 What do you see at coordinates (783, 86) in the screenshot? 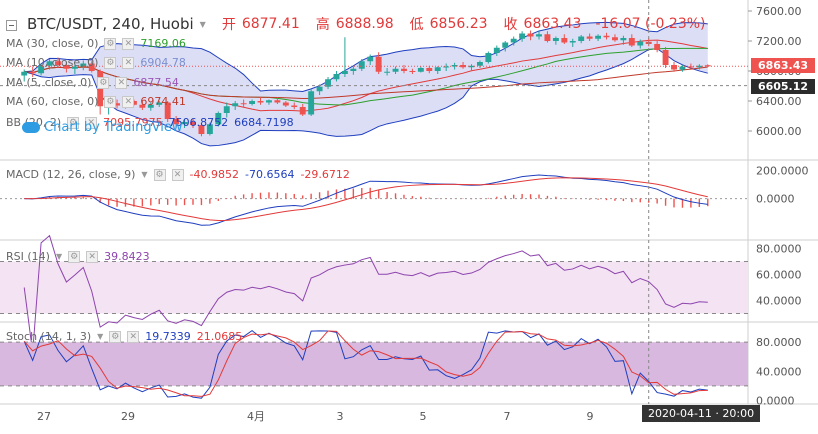
I see `bb-lower-price-tag: 6605.12` at bounding box center [783, 86].